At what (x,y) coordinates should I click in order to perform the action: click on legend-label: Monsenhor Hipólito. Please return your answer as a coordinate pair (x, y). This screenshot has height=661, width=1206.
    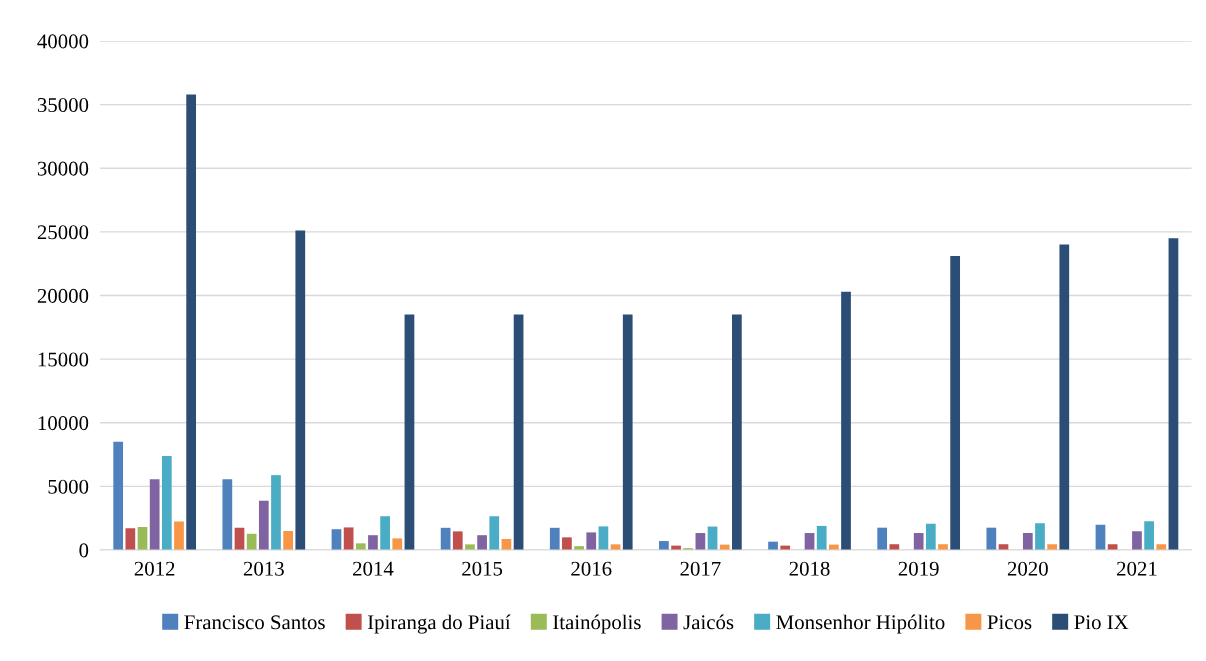
    Looking at the image, I should click on (860, 624).